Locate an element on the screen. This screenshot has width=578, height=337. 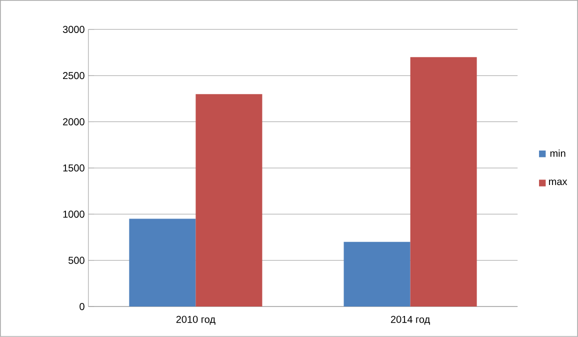
y-tick-label: 2000 is located at coordinates (73, 122).